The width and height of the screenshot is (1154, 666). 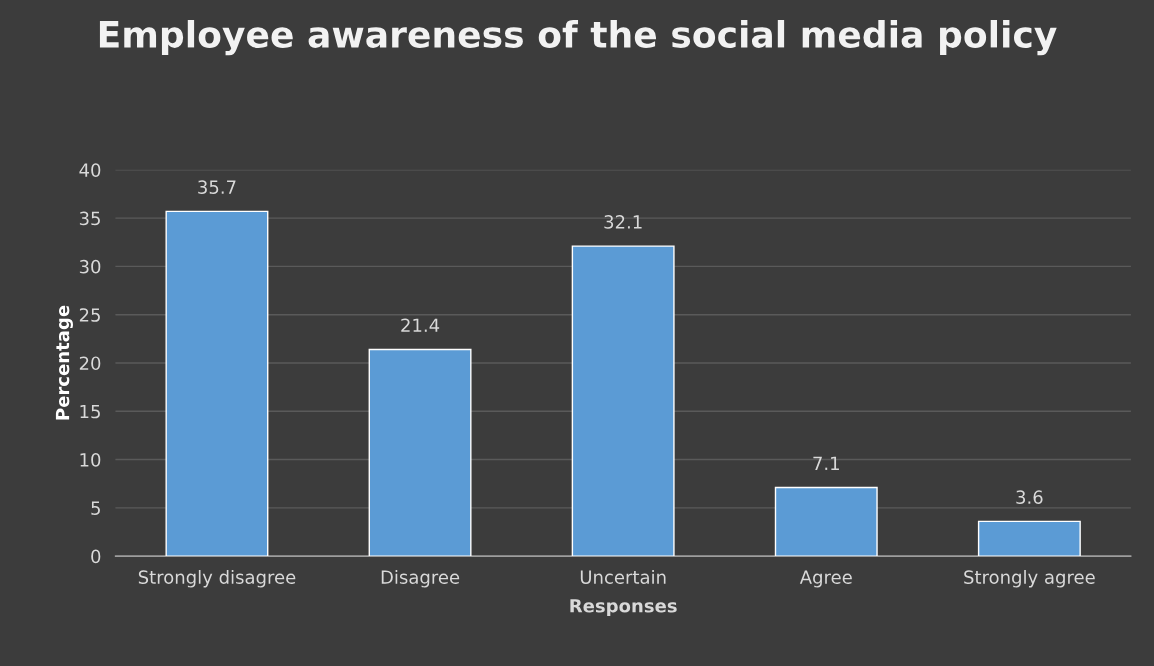 What do you see at coordinates (420, 325) in the screenshot?
I see `data-label: 21.4` at bounding box center [420, 325].